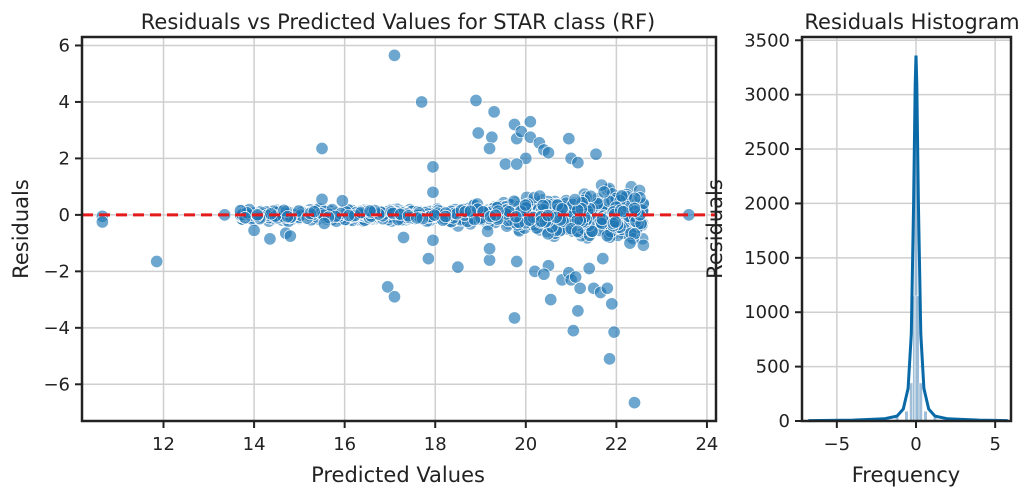 This screenshot has height=497, width=1031. What do you see at coordinates (767, 258) in the screenshot?
I see `histogram-y-tick-label: 1500` at bounding box center [767, 258].